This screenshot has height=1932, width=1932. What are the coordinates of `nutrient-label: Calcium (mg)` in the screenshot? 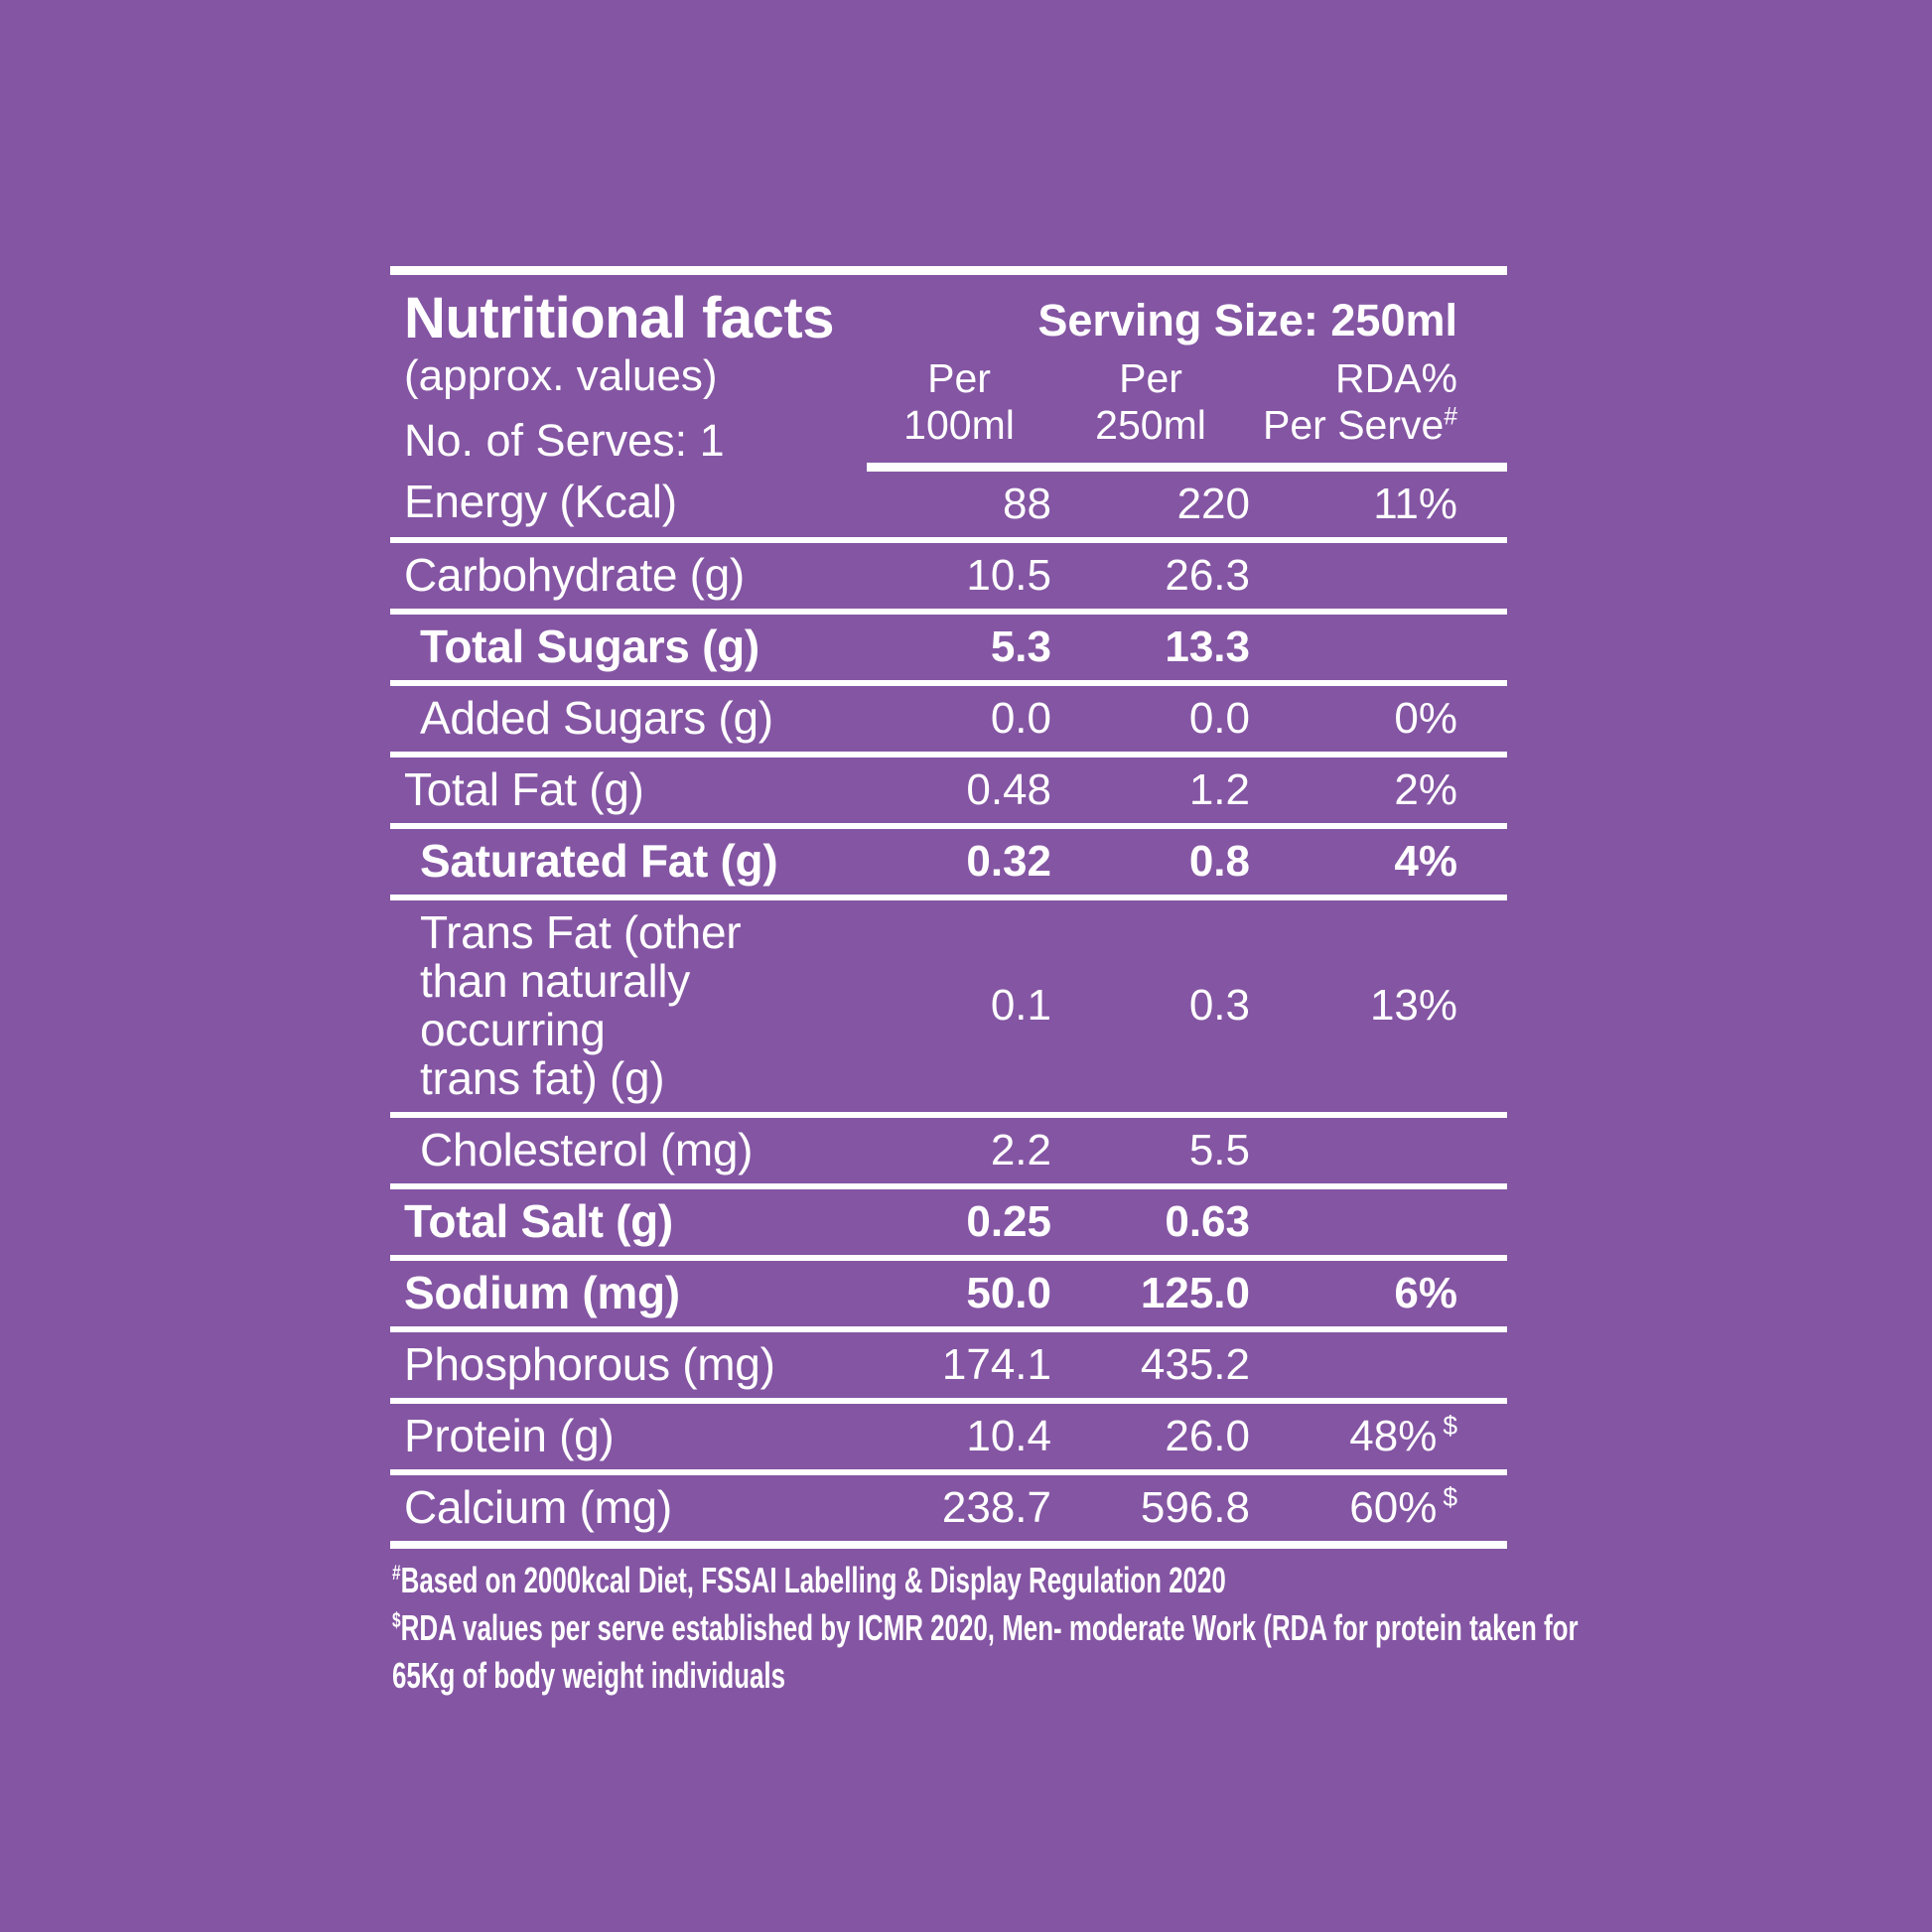 It's located at (538, 1507).